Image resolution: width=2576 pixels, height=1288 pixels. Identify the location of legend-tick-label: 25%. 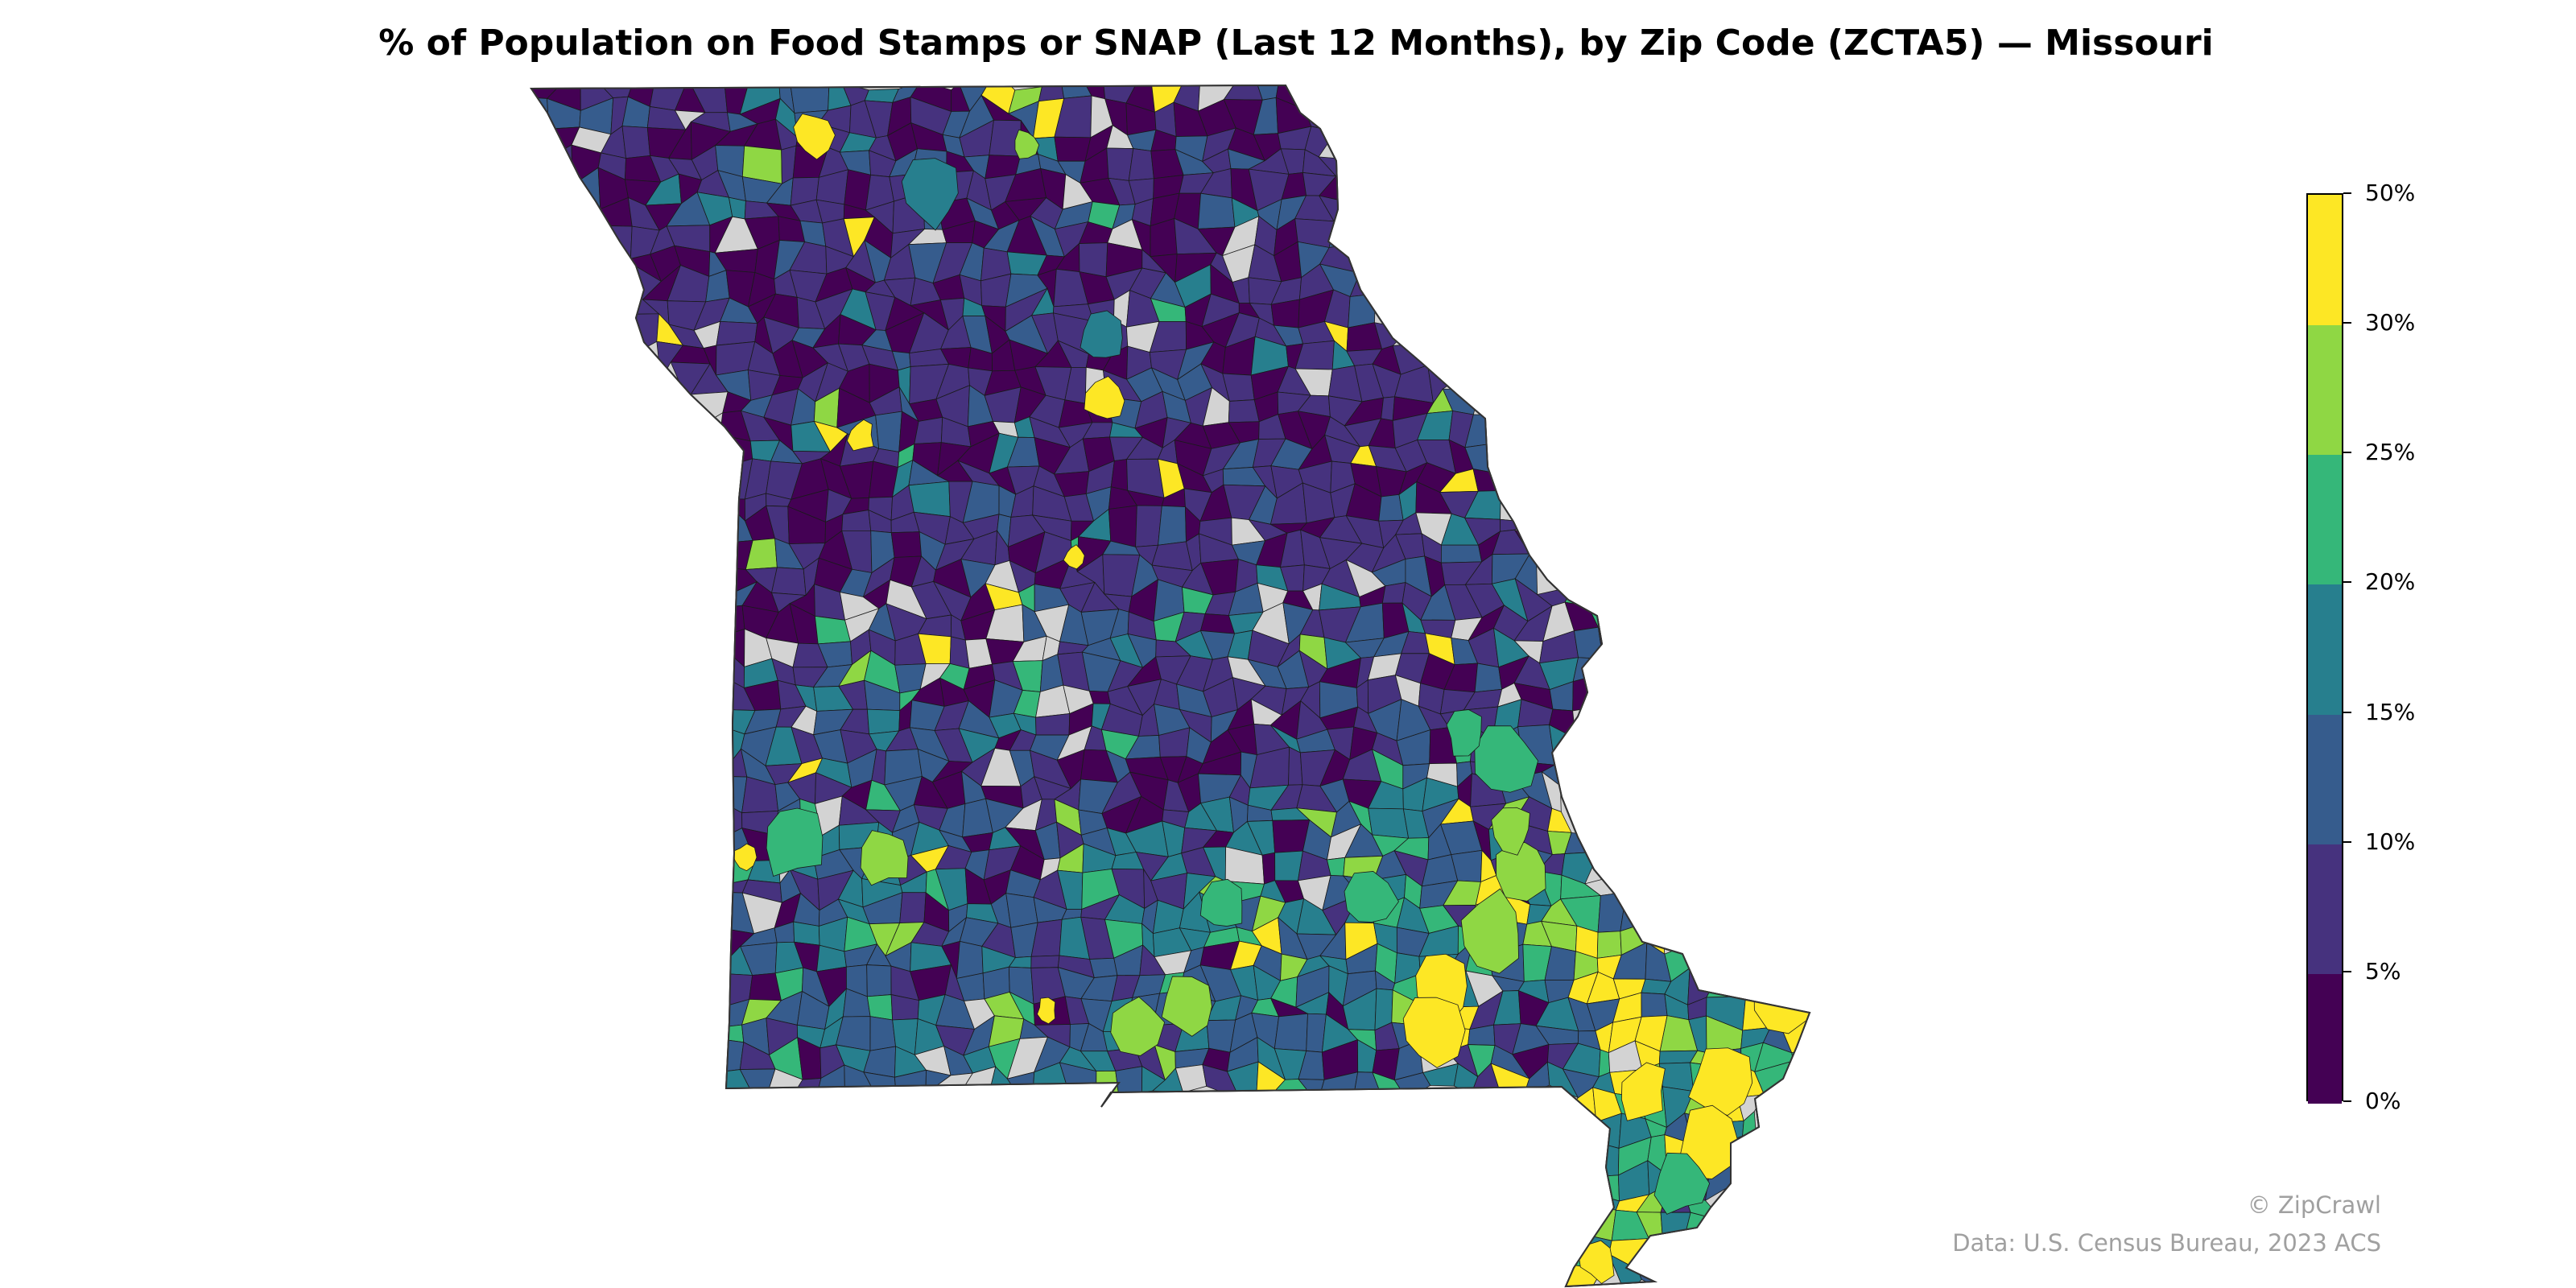
(2390, 452).